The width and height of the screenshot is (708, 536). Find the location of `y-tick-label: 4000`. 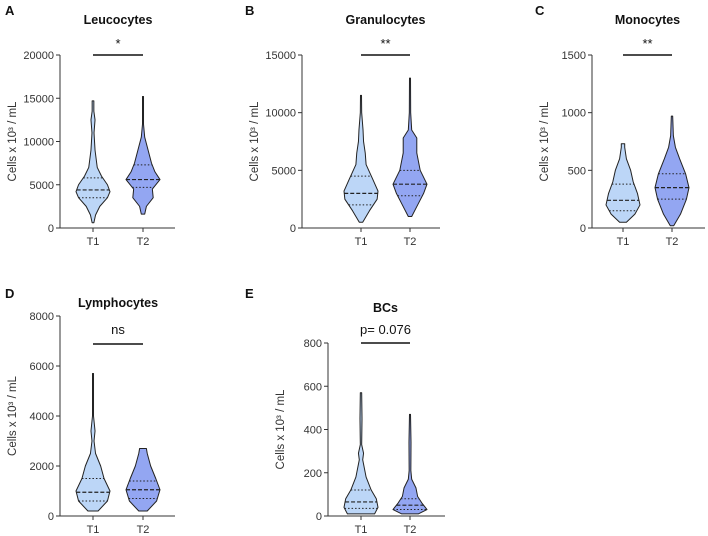

y-tick-label: 4000 is located at coordinates (42, 417).